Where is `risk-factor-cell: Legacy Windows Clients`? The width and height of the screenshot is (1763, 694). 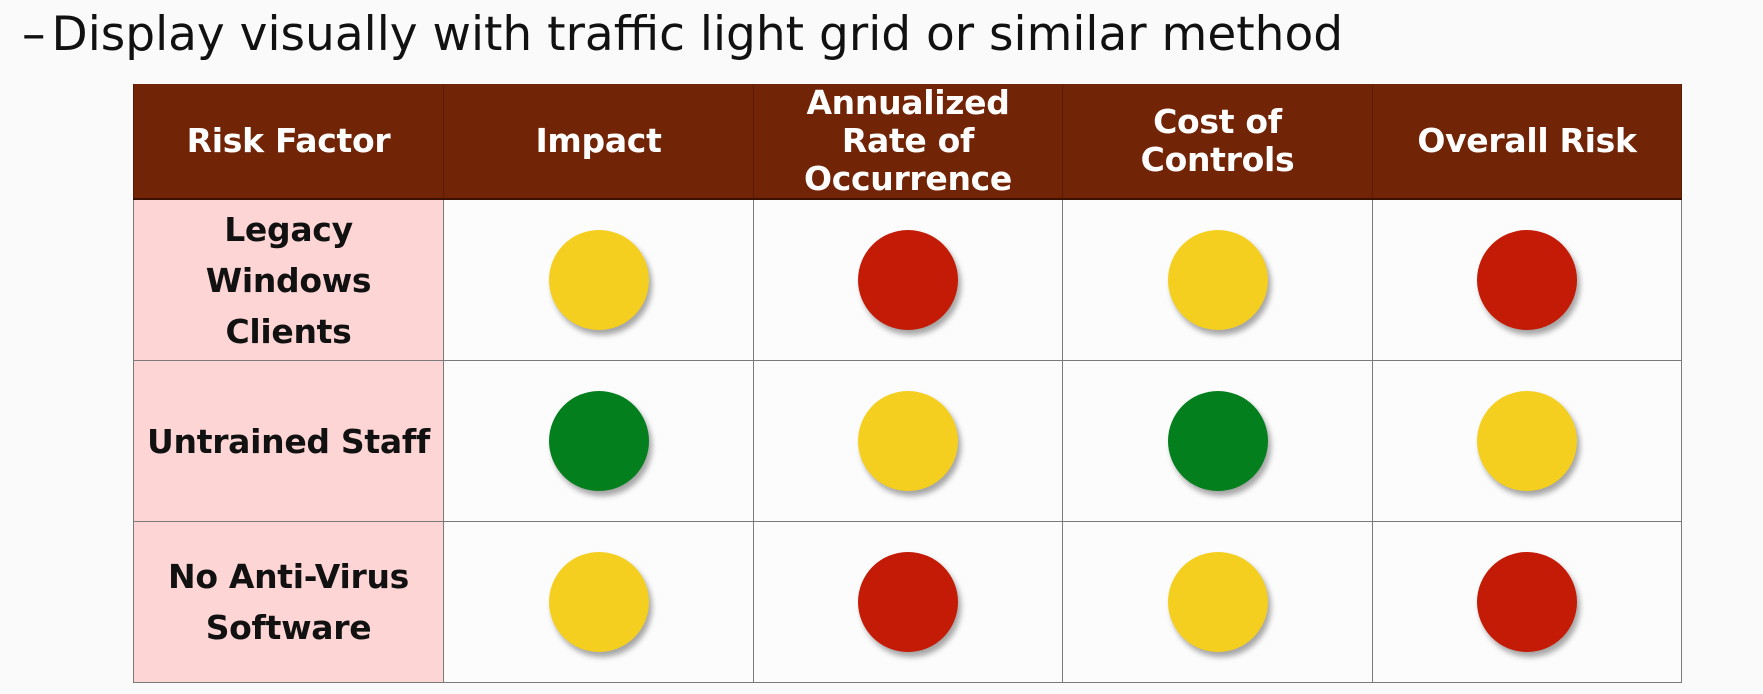
risk-factor-cell: Legacy Windows Clients is located at coordinates (288, 279).